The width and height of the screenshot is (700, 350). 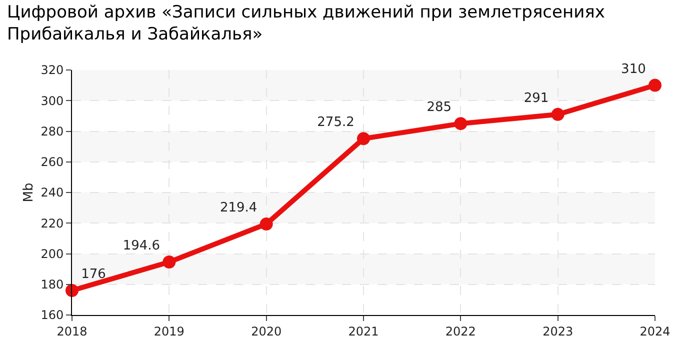 I want to click on data-label: 176, so click(x=93, y=274).